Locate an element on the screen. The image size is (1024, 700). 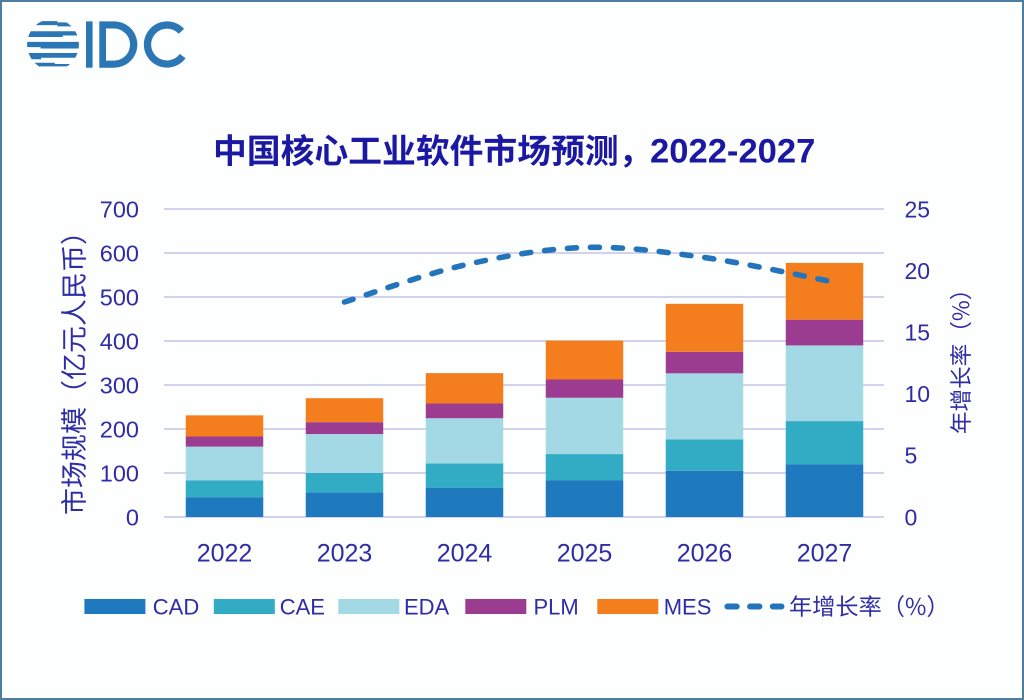
svg-text: 2026 is located at coordinates (705, 554).